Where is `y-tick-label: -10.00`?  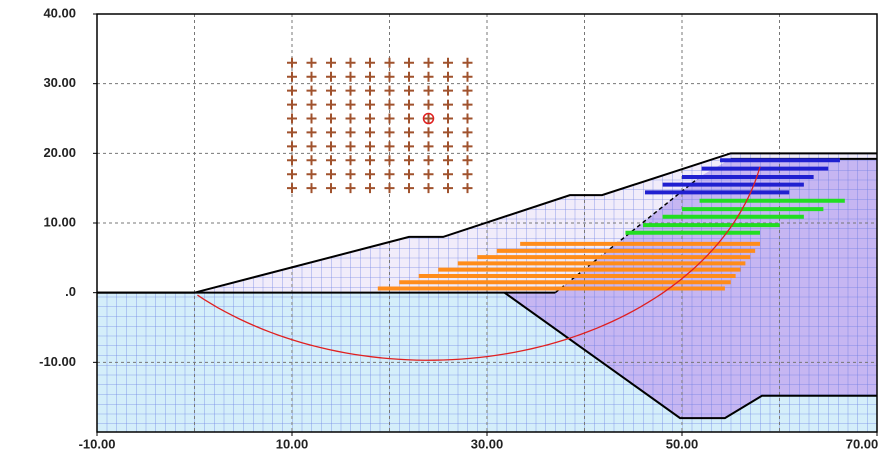
y-tick-label: -10.00 is located at coordinates (57, 361).